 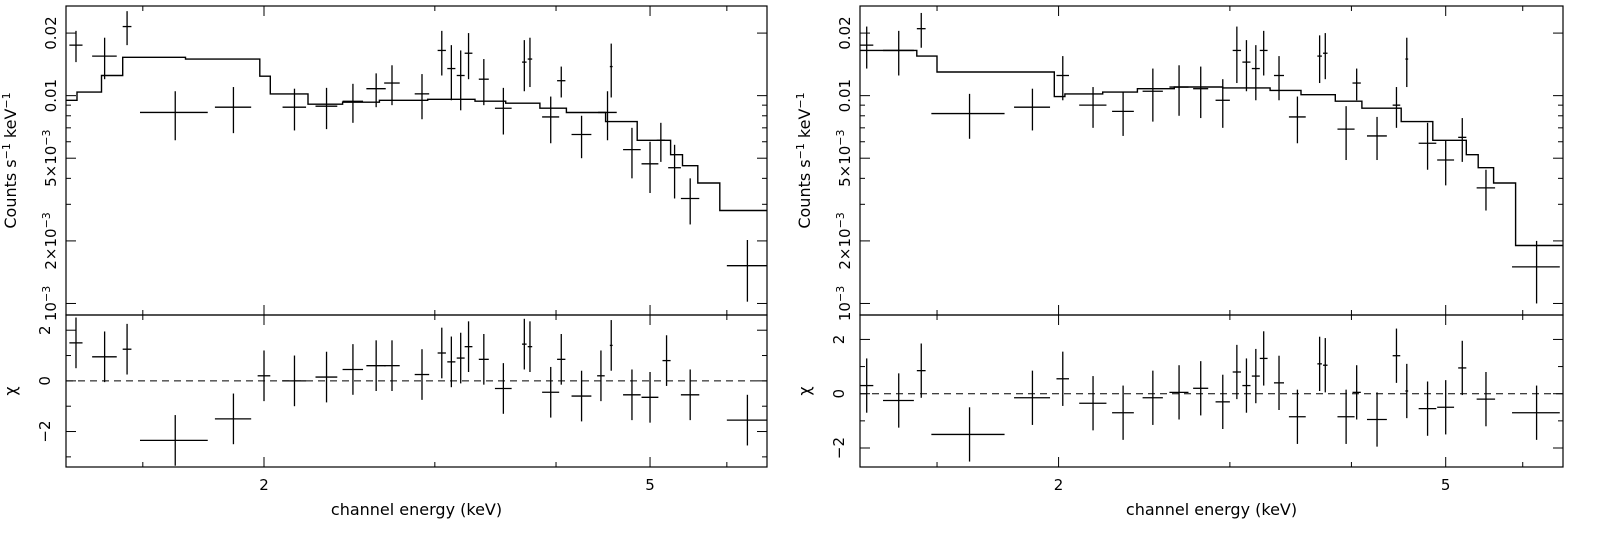 I want to click on y-tick-label-part: 0.01, so click(x=51, y=95).